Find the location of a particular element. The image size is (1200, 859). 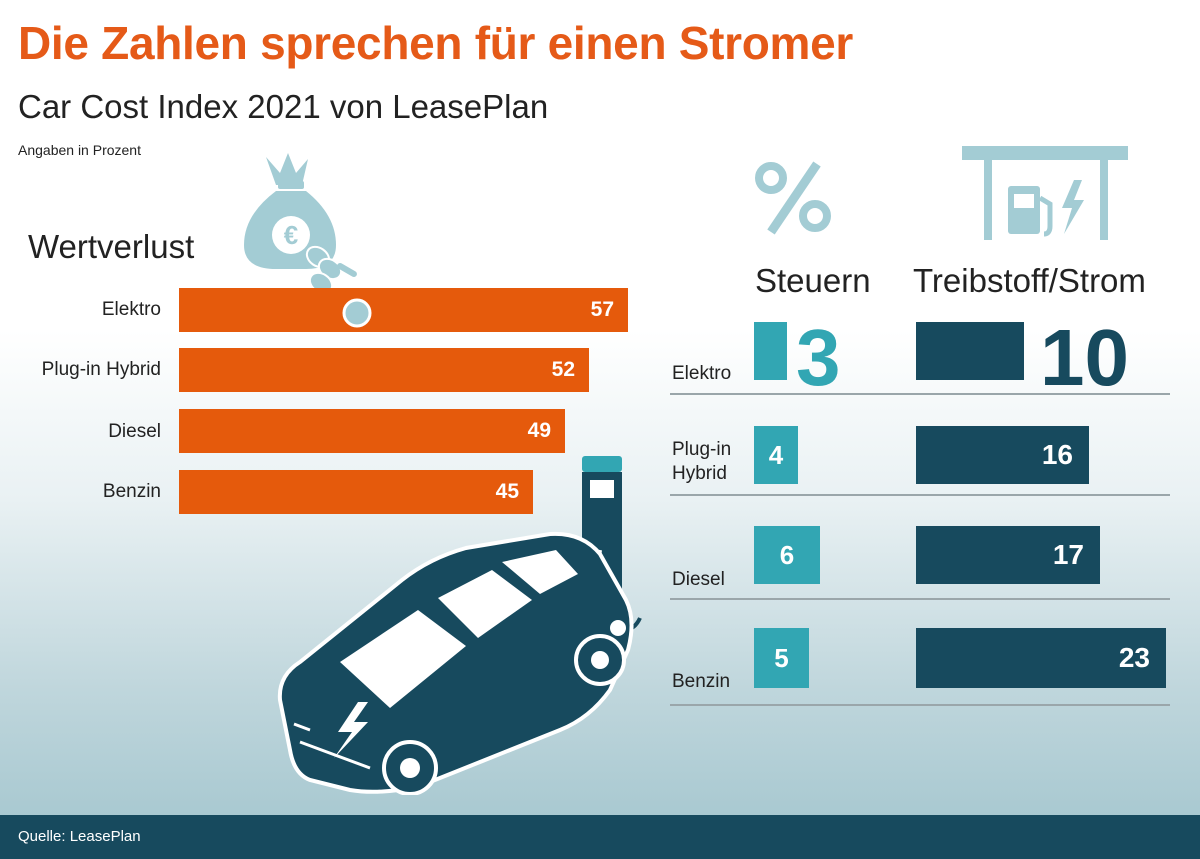

fuel-value-benzin: 23 is located at coordinates (1134, 657).